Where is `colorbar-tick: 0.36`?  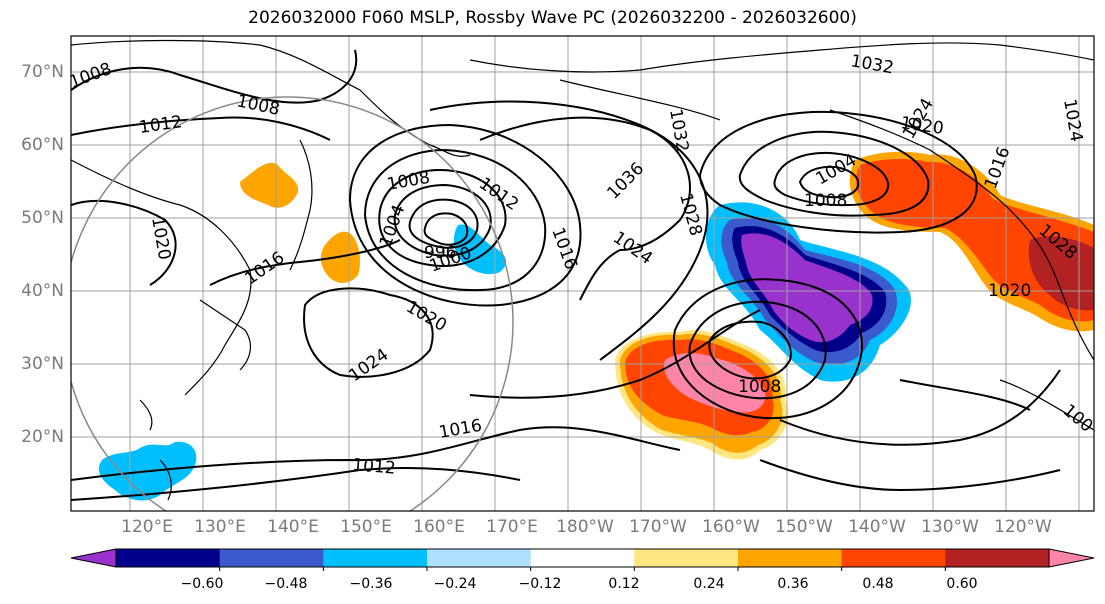
colorbar-tick: 0.36 is located at coordinates (793, 584).